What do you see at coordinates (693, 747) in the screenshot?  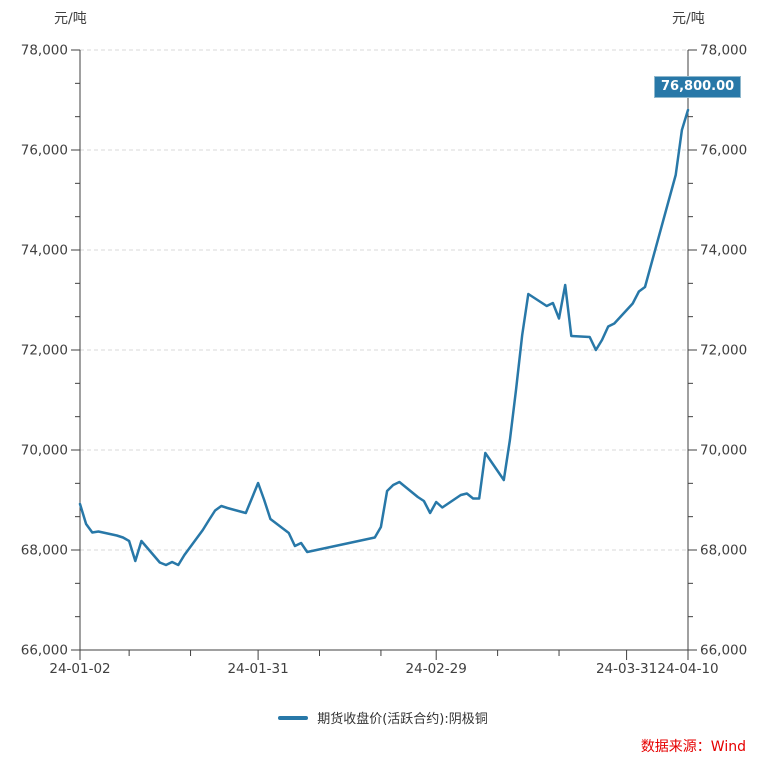 I see `data-source-note: 数据来源：Wind` at bounding box center [693, 747].